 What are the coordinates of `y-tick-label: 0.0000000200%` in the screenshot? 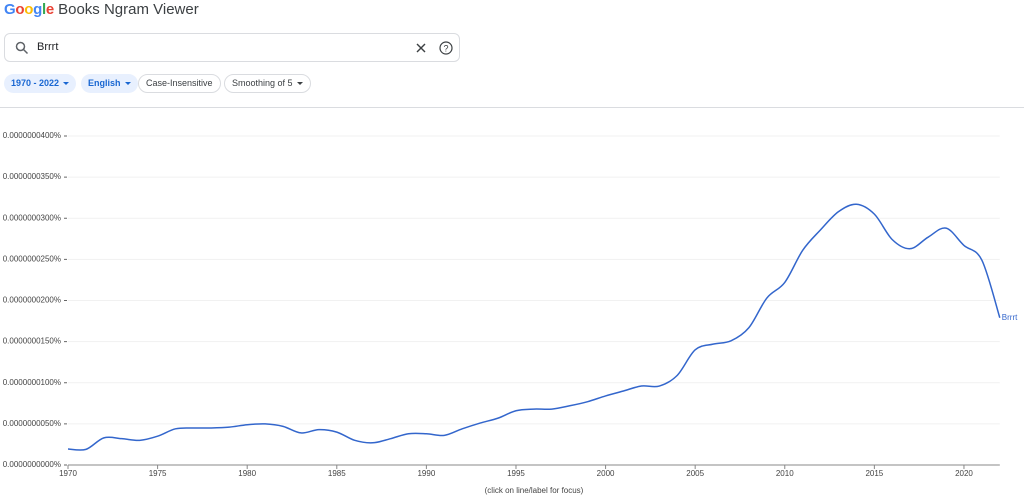 It's located at (32, 300).